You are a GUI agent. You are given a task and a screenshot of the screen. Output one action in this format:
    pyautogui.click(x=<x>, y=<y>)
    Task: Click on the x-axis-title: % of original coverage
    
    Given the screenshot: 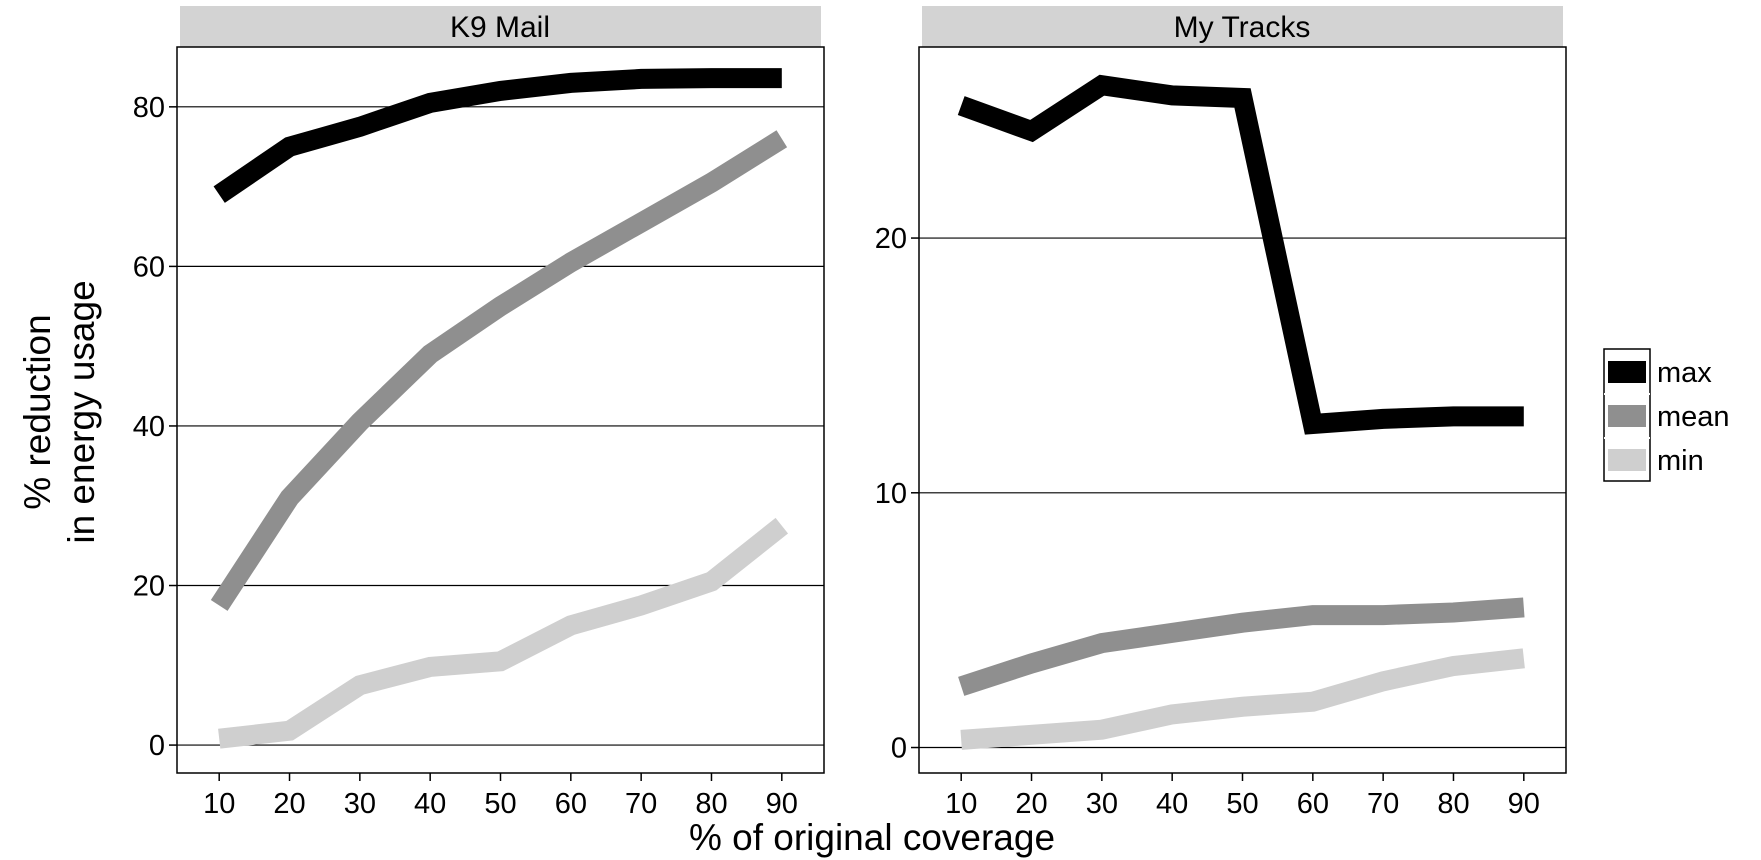 What is the action you would take?
    pyautogui.click(x=872, y=837)
    